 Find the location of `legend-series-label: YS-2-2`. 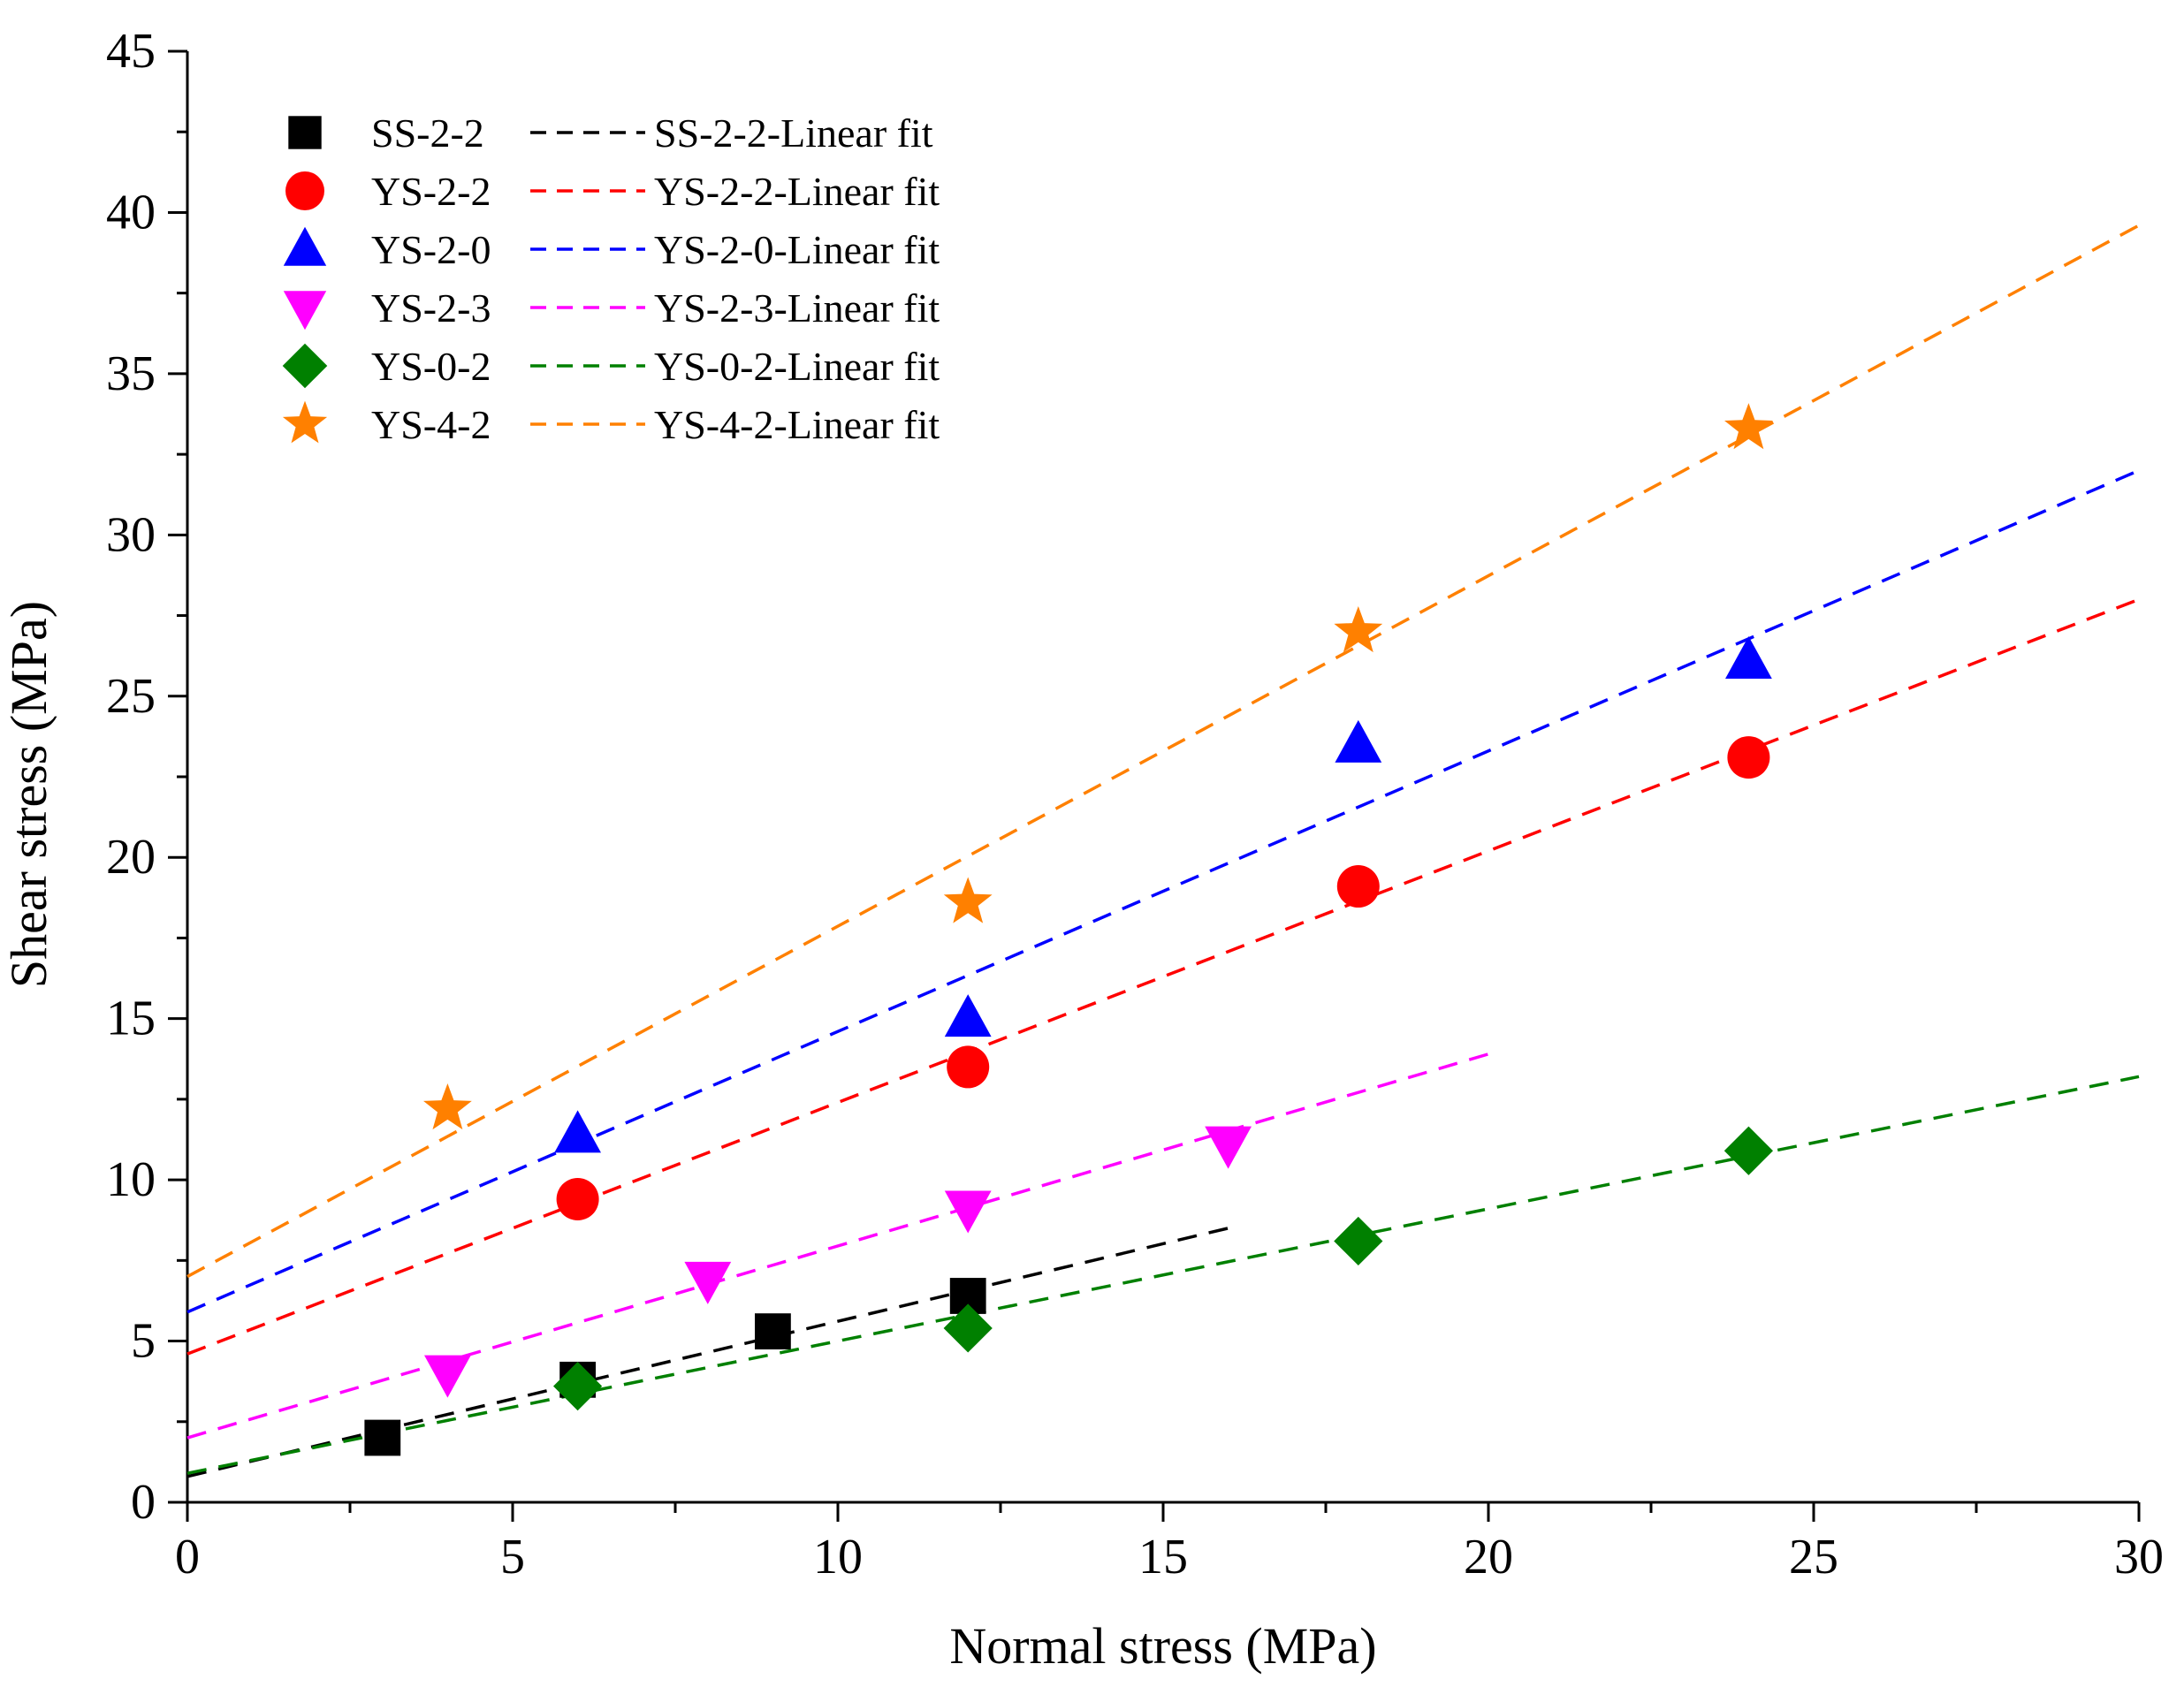

legend-series-label: YS-2-2 is located at coordinates (431, 191).